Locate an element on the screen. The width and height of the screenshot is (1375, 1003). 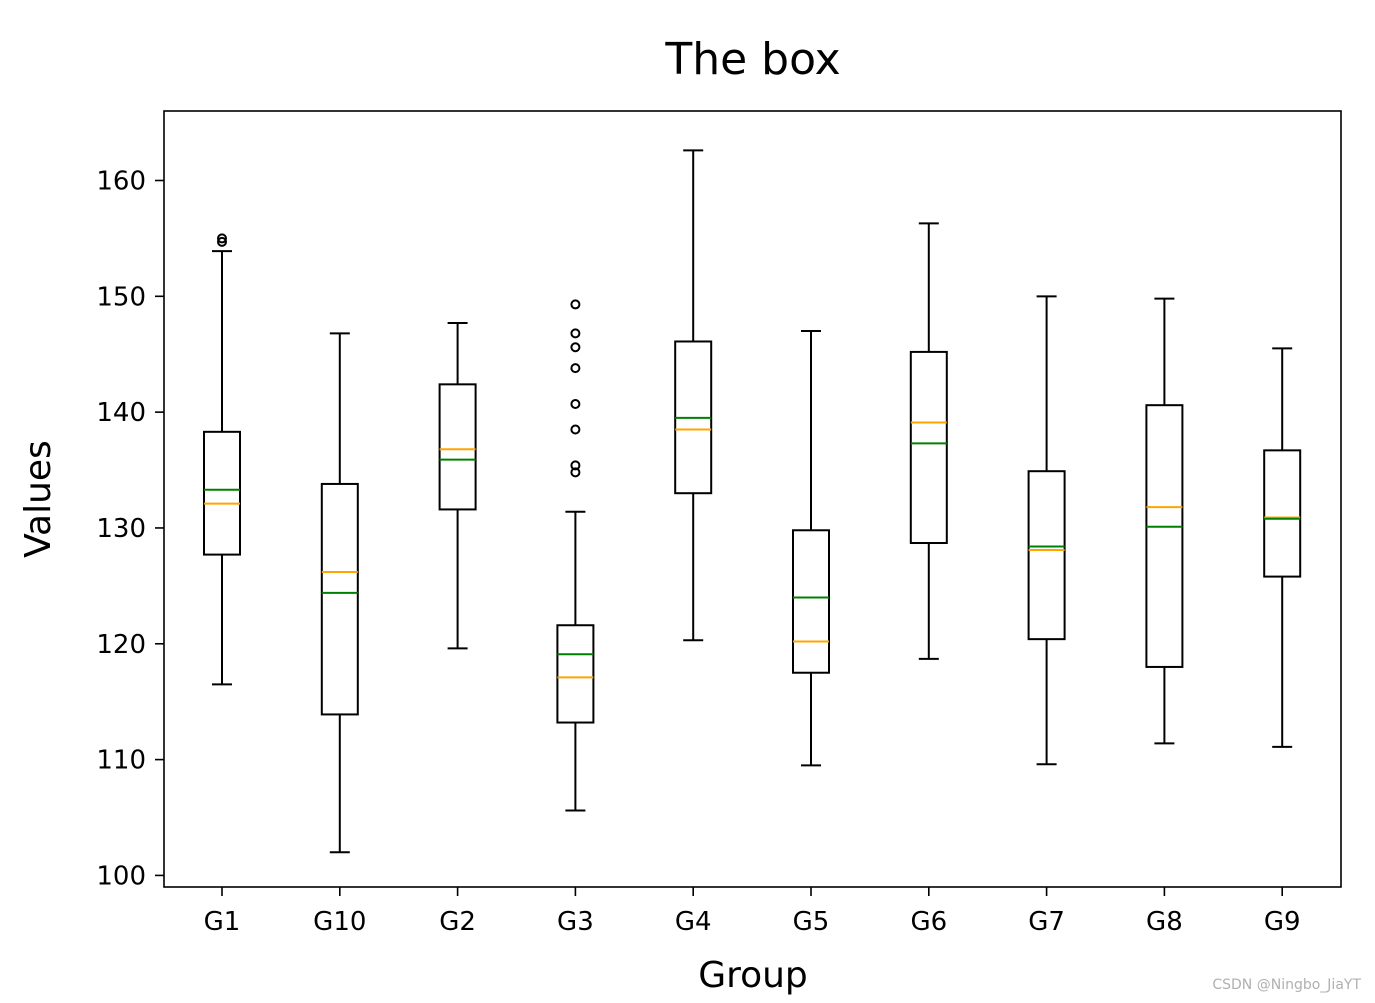
y-tick-label: 160 is located at coordinates (121, 181).